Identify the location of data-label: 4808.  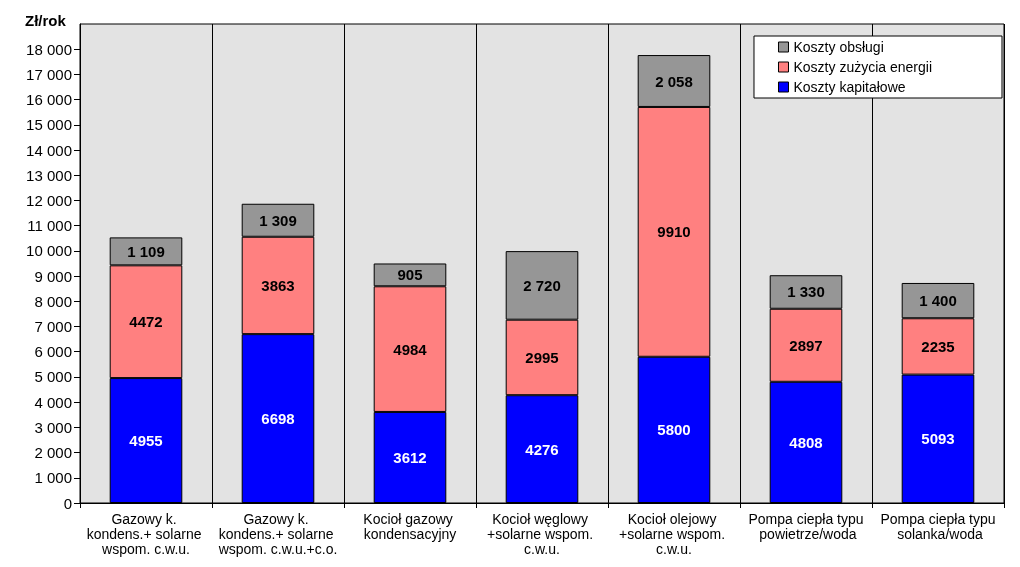
(806, 442).